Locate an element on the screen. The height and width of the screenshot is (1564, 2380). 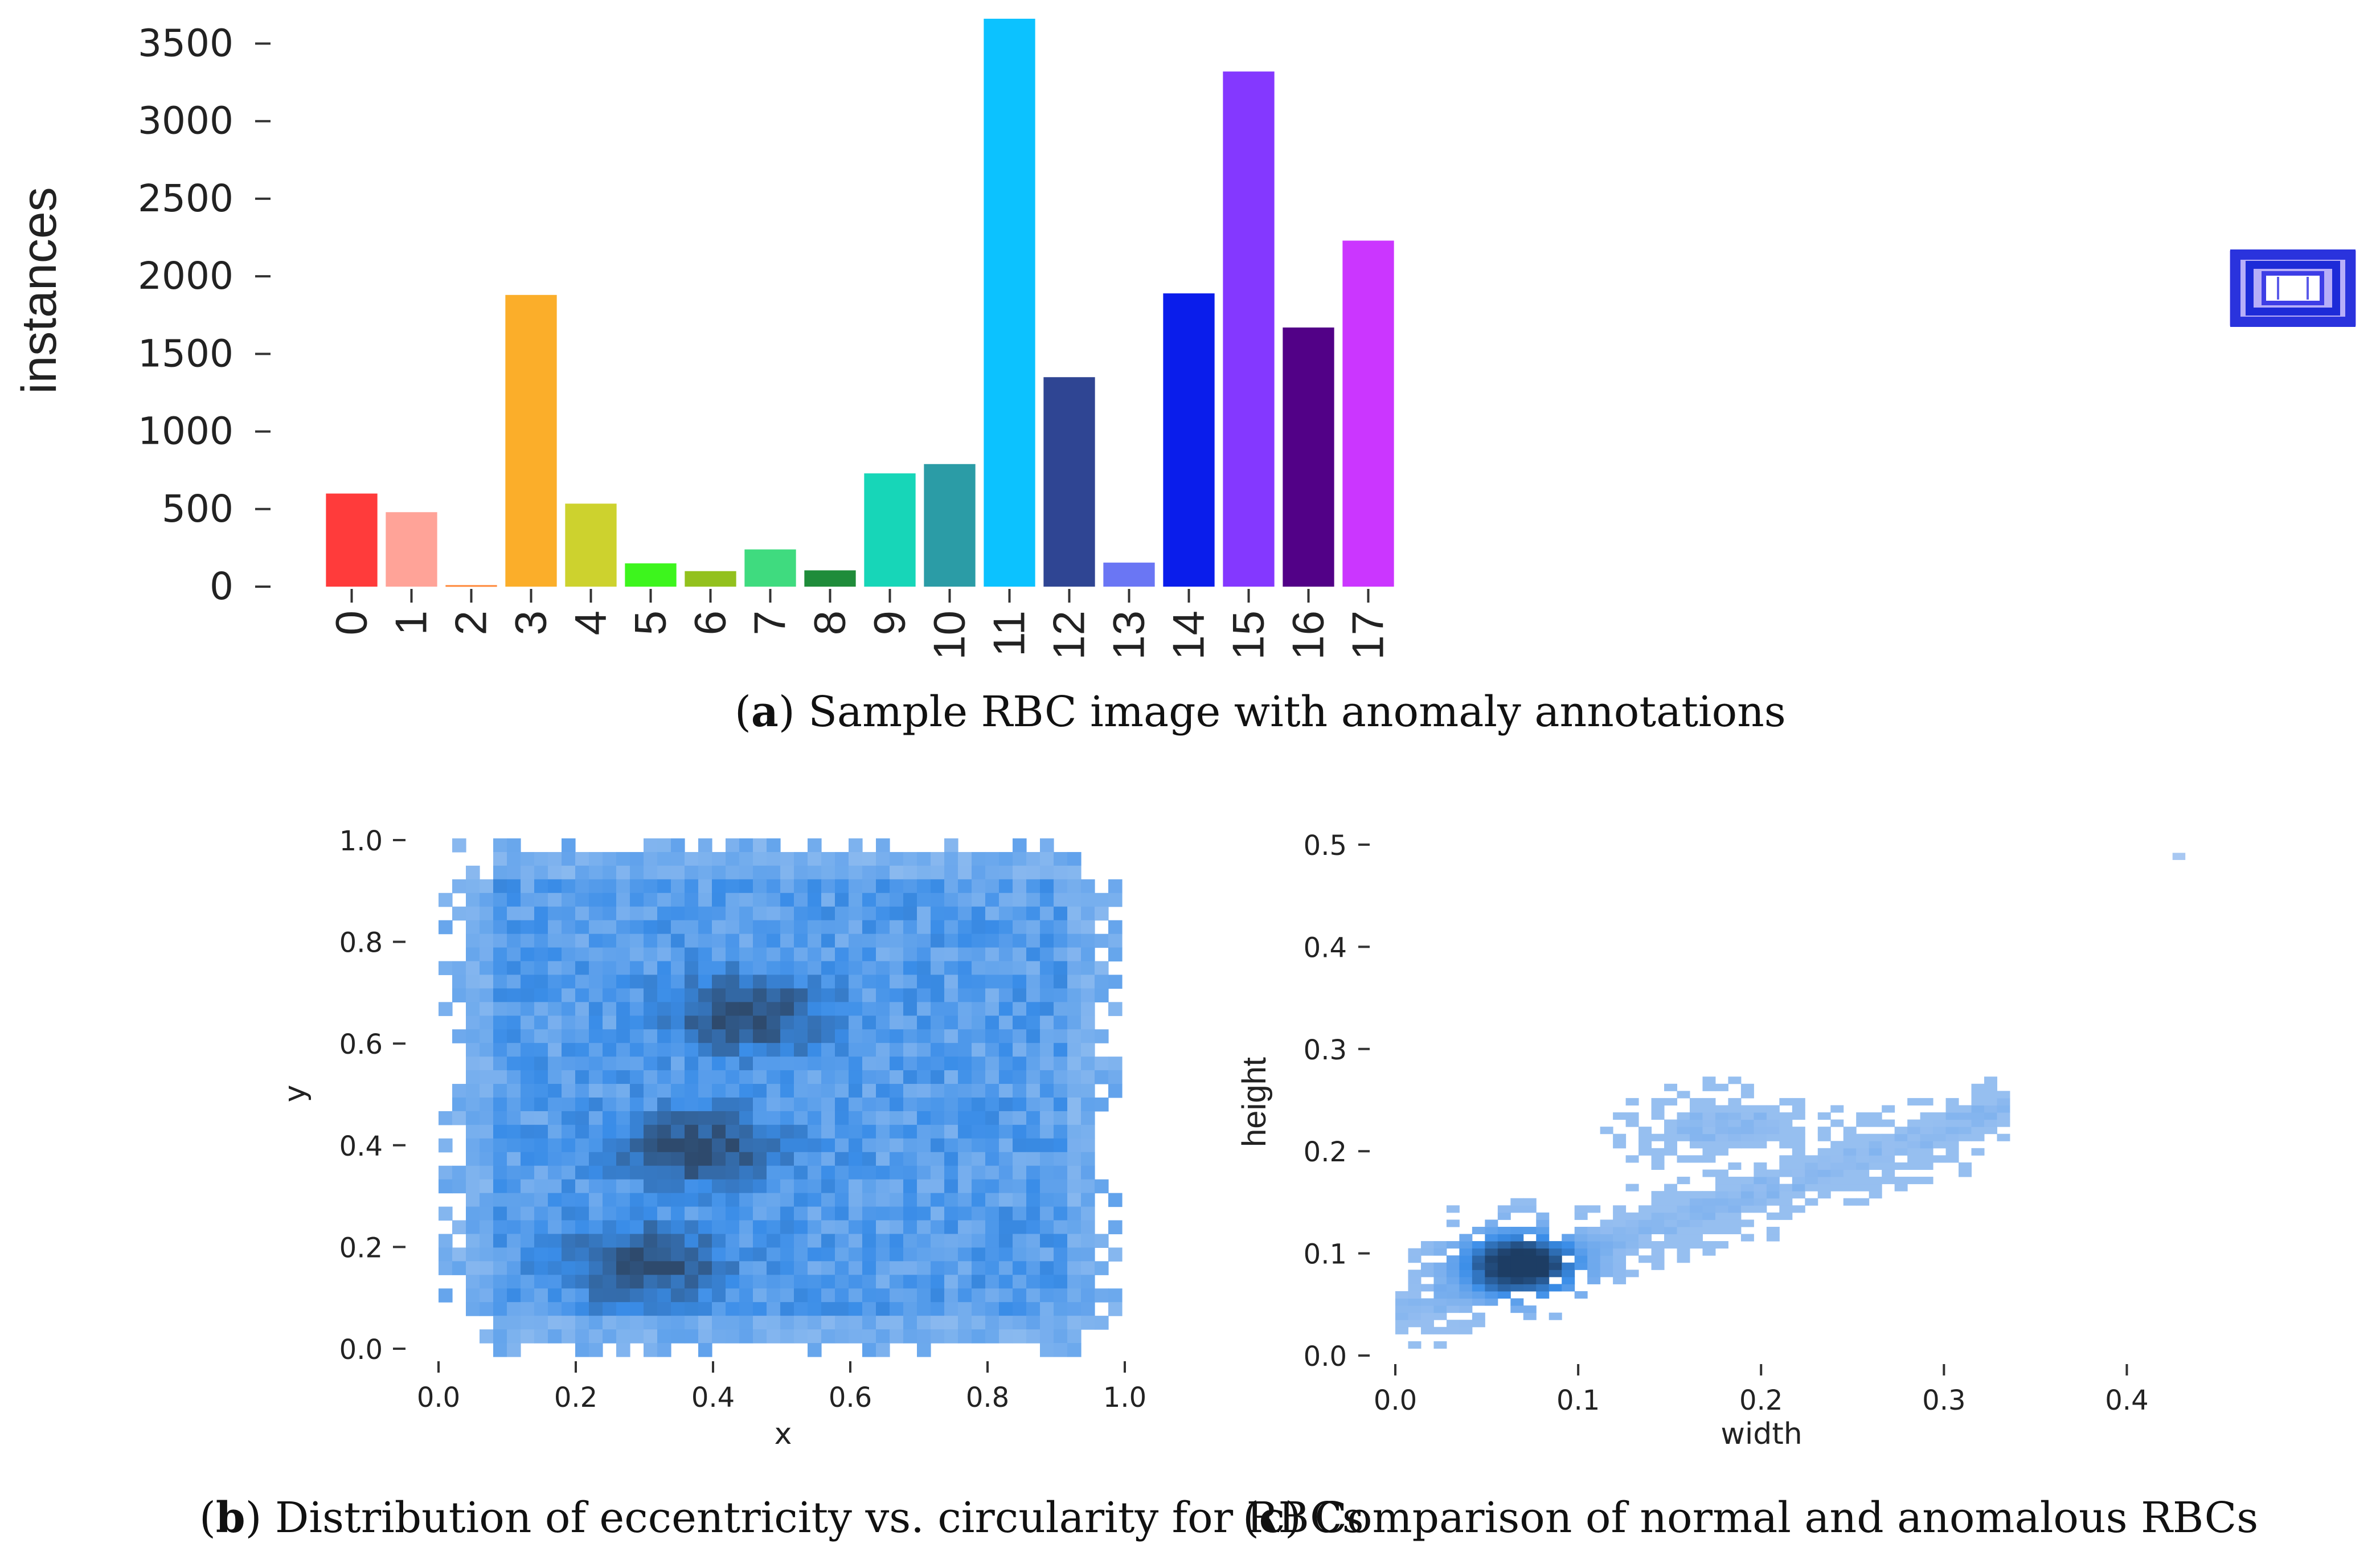
heatmap-c-ytick-label: 0.1 is located at coordinates (1325, 1255).